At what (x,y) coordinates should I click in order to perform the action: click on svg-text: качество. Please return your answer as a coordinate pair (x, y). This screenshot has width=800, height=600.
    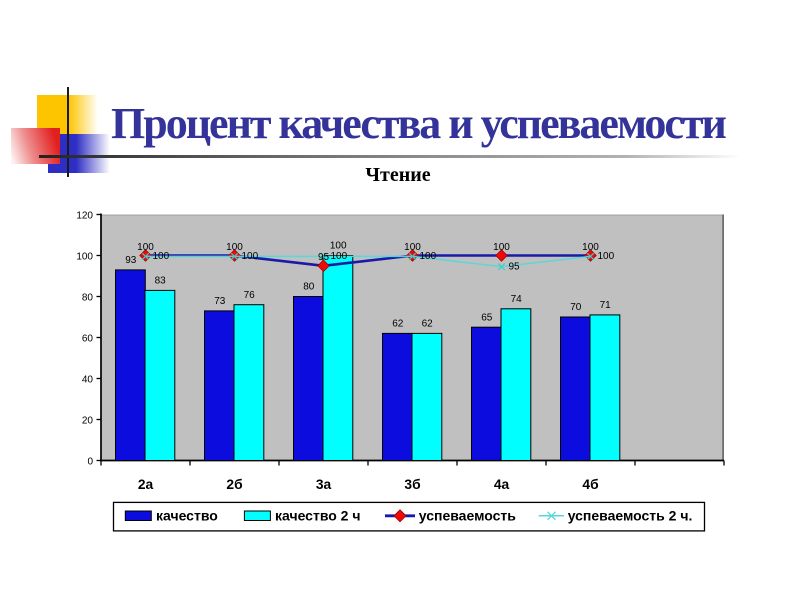
    Looking at the image, I should click on (187, 516).